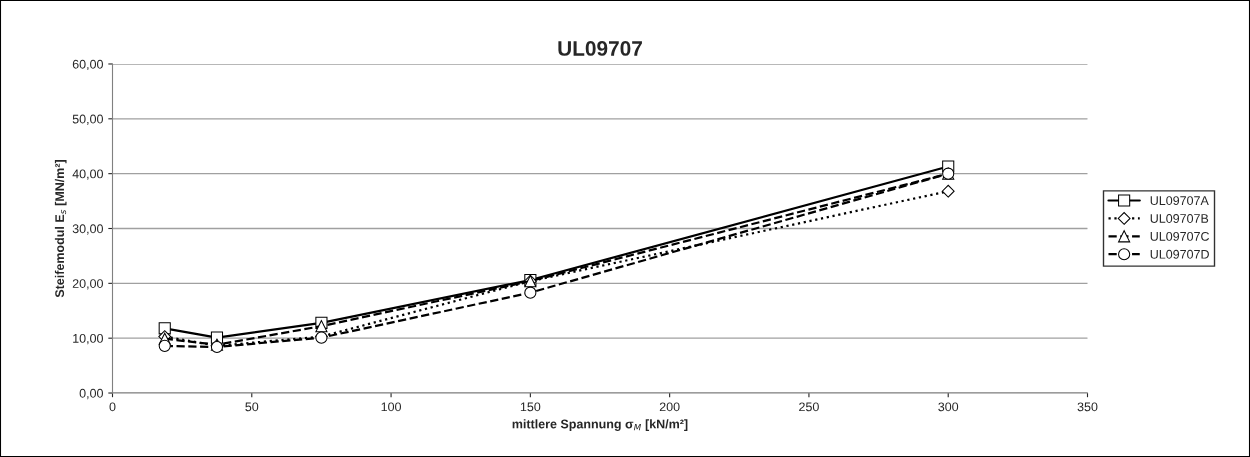 The width and height of the screenshot is (1250, 457). I want to click on y-tick-label: 40,00, so click(87, 174).